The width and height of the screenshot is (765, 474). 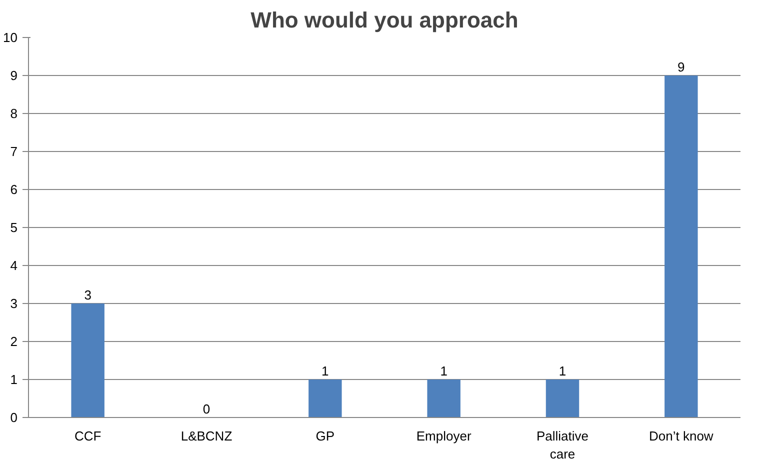 I want to click on x-tick-label: L&BCNZ, so click(x=206, y=436).